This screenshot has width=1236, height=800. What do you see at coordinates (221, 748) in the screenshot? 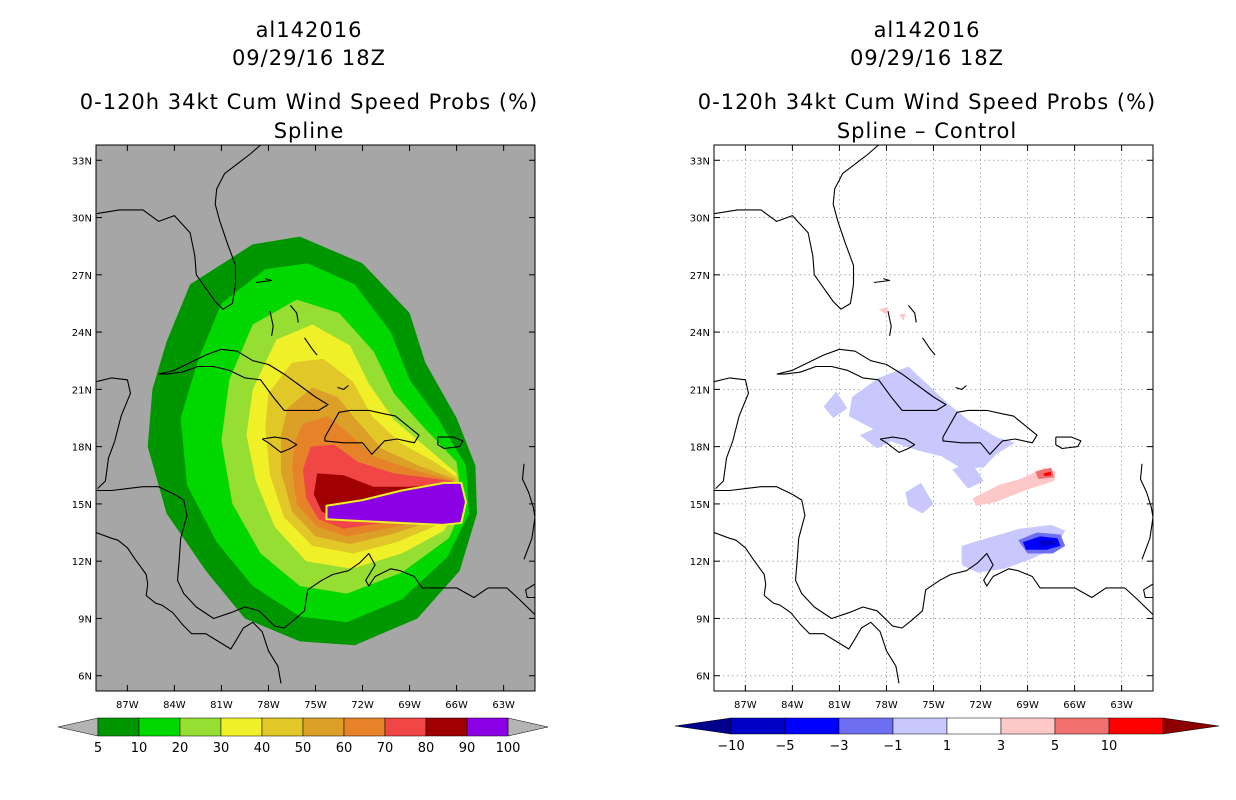
I see `colorbar-label: 30` at bounding box center [221, 748].